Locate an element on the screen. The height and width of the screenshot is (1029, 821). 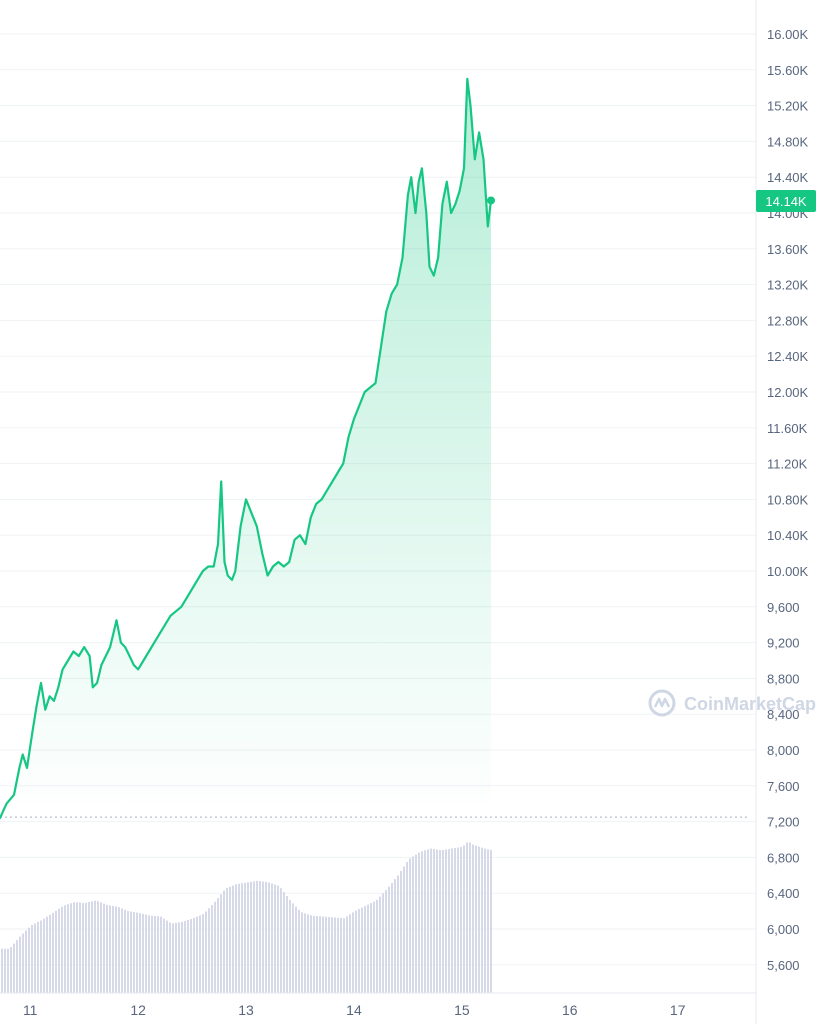
y-tick-label: 10.40K is located at coordinates (788, 535).